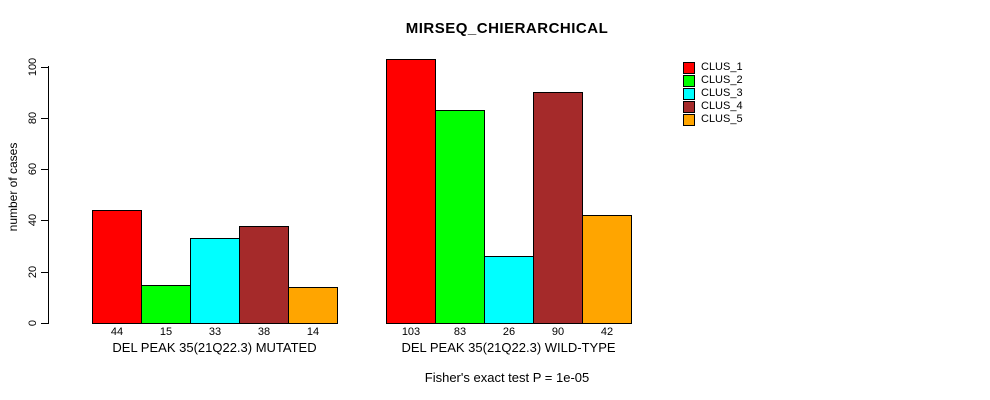 Image resolution: width=990 pixels, height=400 pixels. What do you see at coordinates (117, 332) in the screenshot?
I see `bar-value-label: 44` at bounding box center [117, 332].